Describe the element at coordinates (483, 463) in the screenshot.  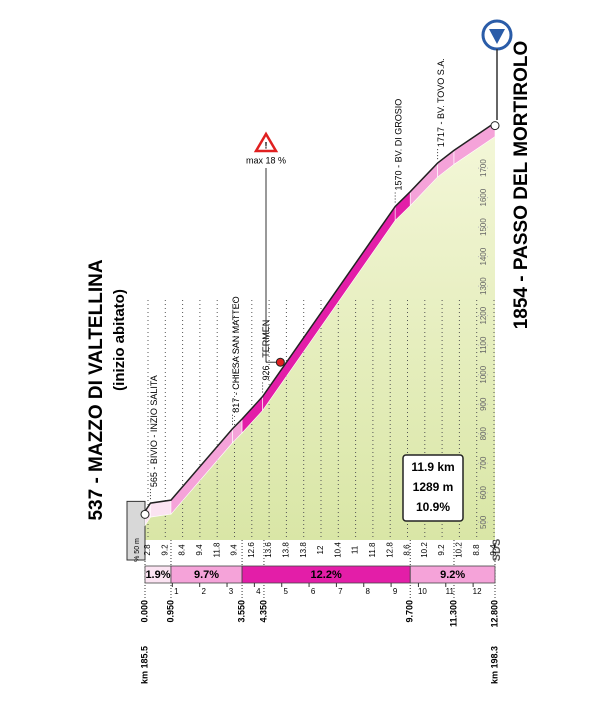
I see `y-tick-label: 700` at that location.